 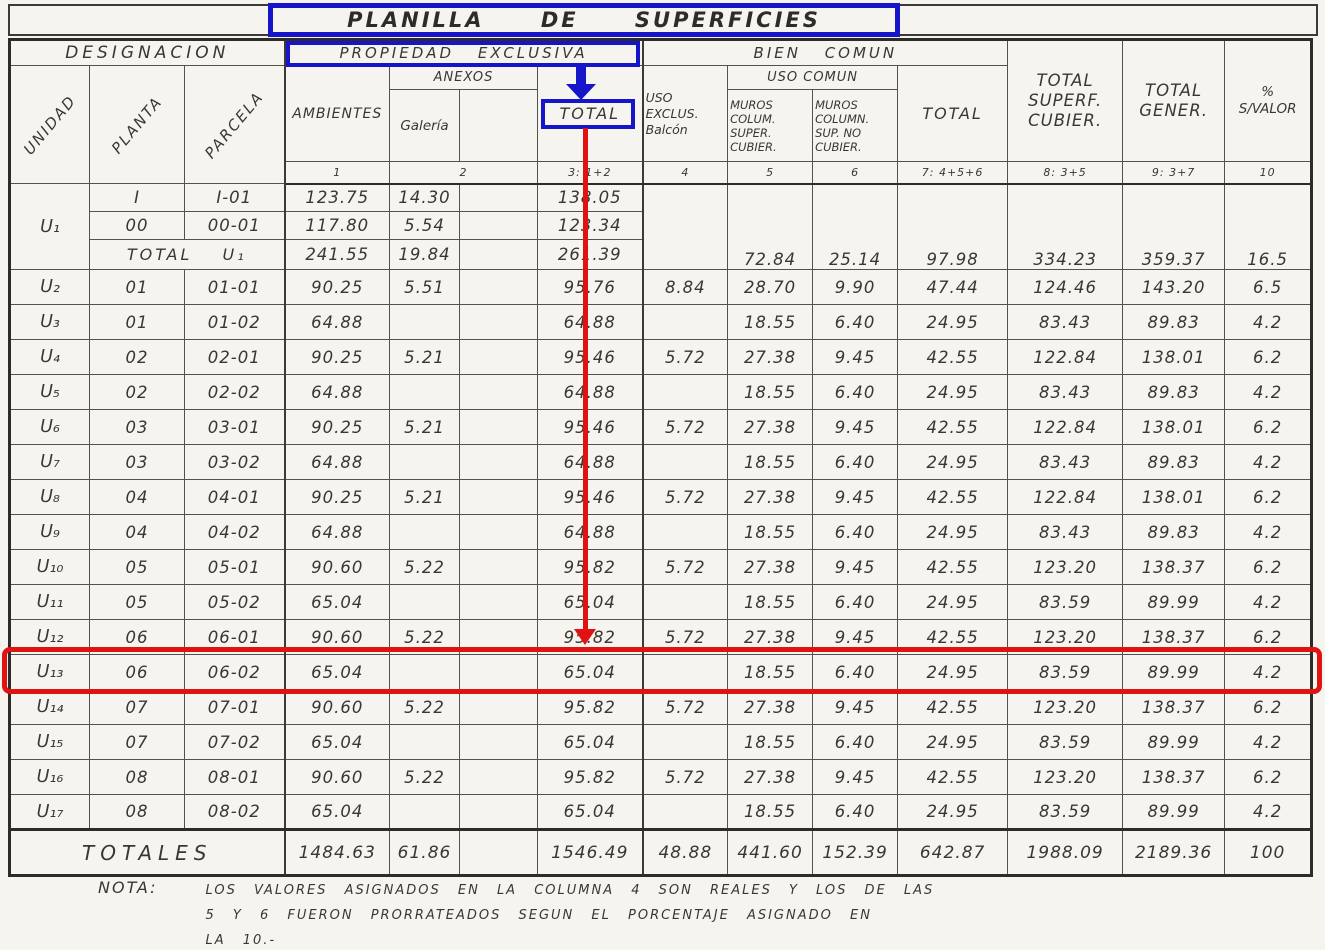 I want to click on cell-total-gener: 359.37, so click(x=1174, y=226).